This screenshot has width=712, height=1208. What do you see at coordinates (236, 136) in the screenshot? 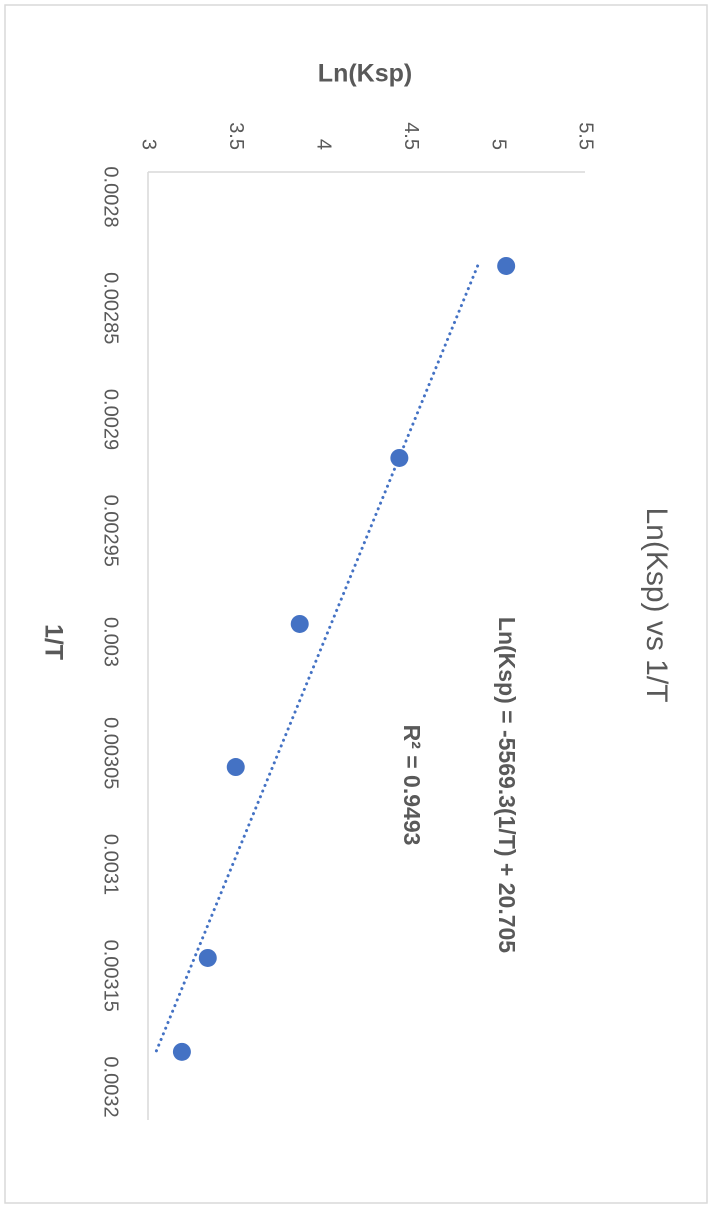
I see `y-tick-label: 3.5` at bounding box center [236, 136].